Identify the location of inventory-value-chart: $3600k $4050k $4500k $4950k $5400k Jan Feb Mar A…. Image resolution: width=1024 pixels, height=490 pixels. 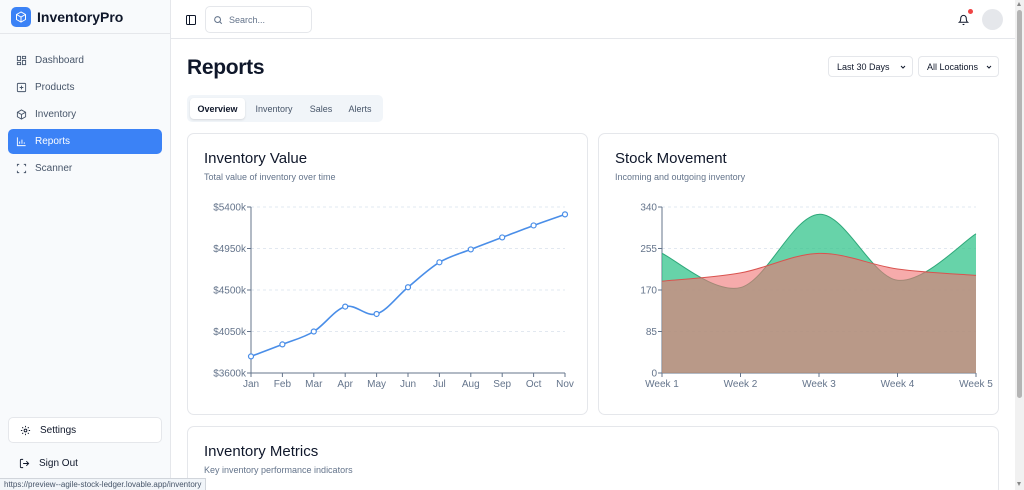
(393, 297).